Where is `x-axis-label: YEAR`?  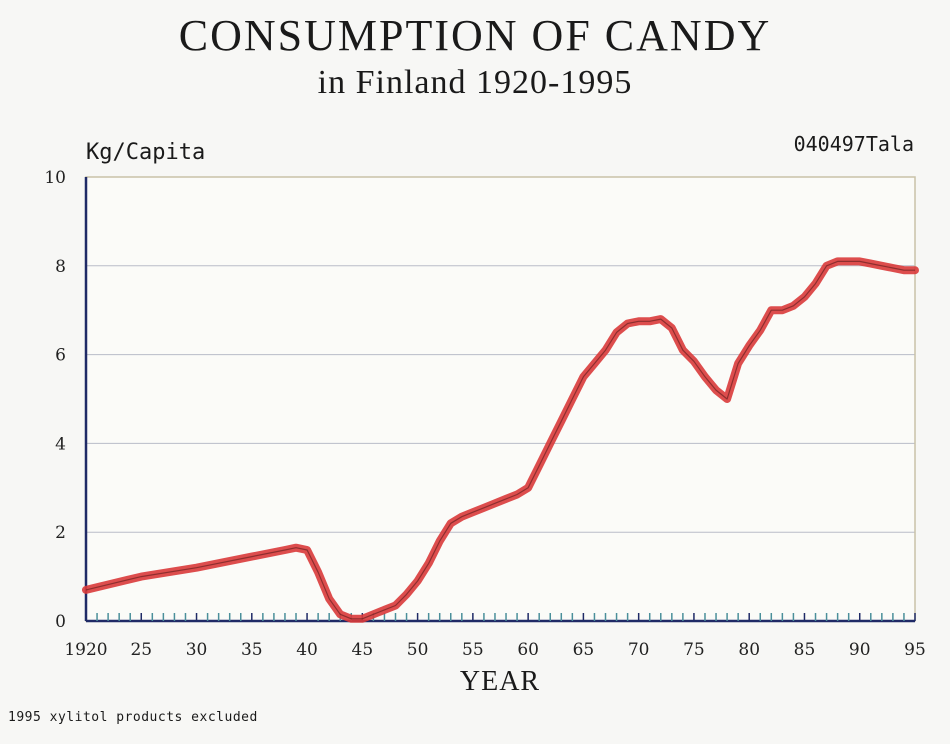
x-axis-label: YEAR is located at coordinates (500, 681).